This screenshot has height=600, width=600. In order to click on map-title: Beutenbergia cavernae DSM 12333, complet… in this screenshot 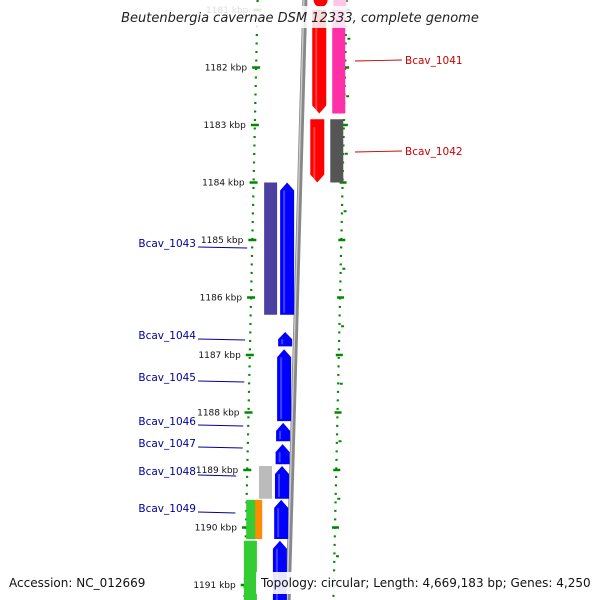, I will do `click(300, 18)`.